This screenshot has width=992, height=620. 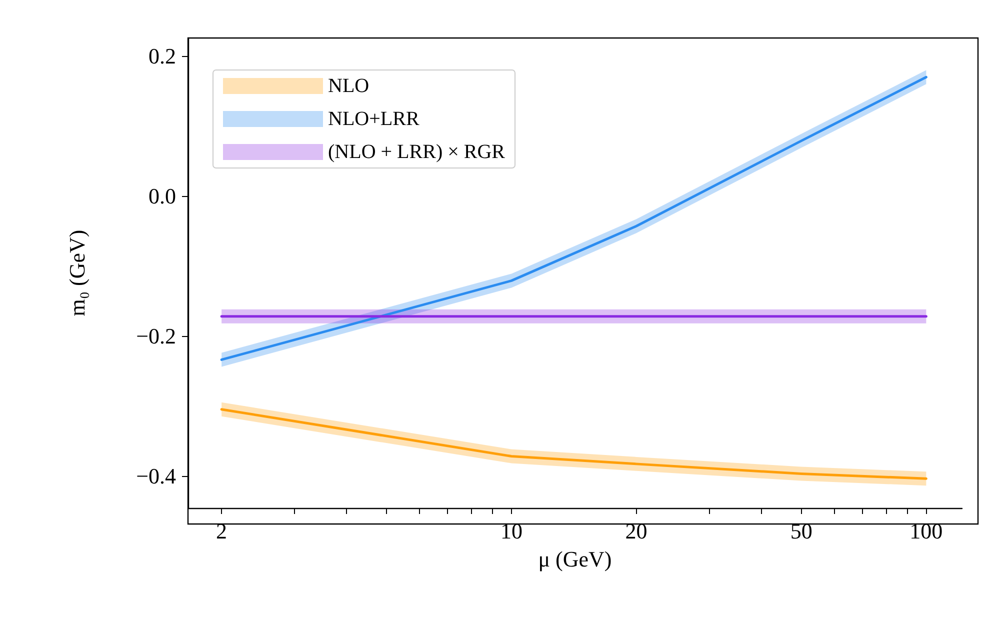 I want to click on y-tick-label: 0.2, so click(x=162, y=56).